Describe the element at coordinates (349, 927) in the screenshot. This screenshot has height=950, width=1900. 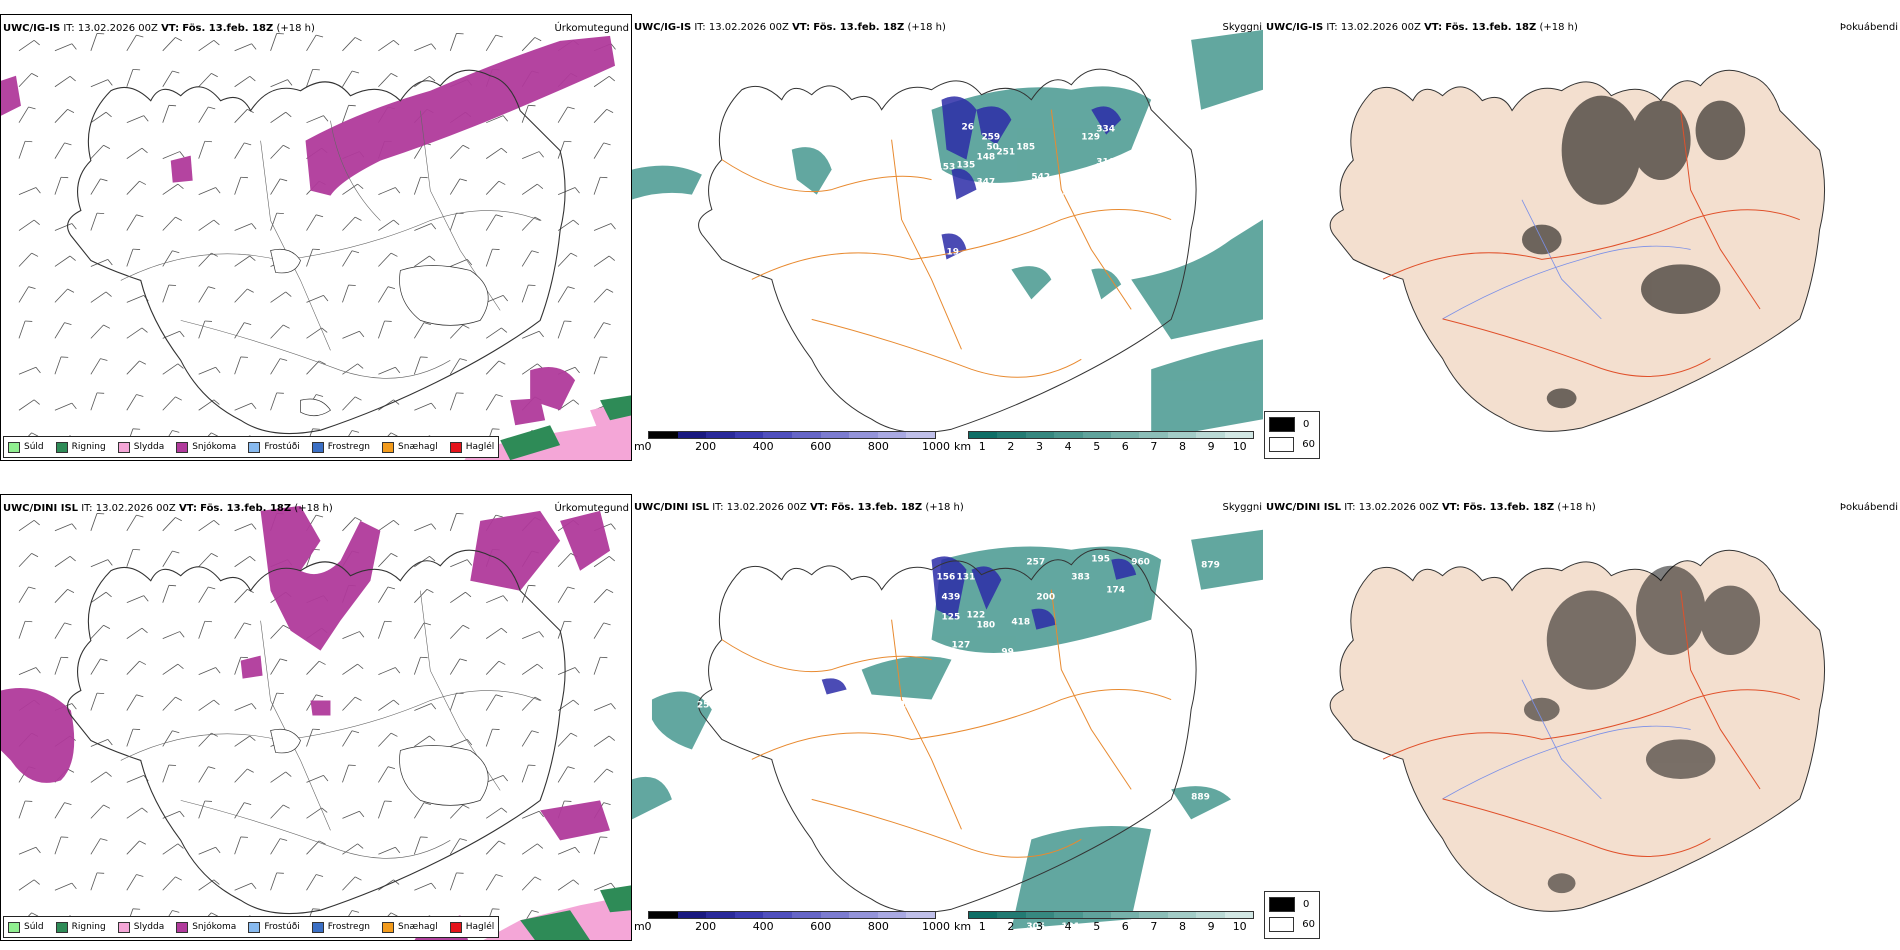
I see `legend-label: Frostregn` at that location.